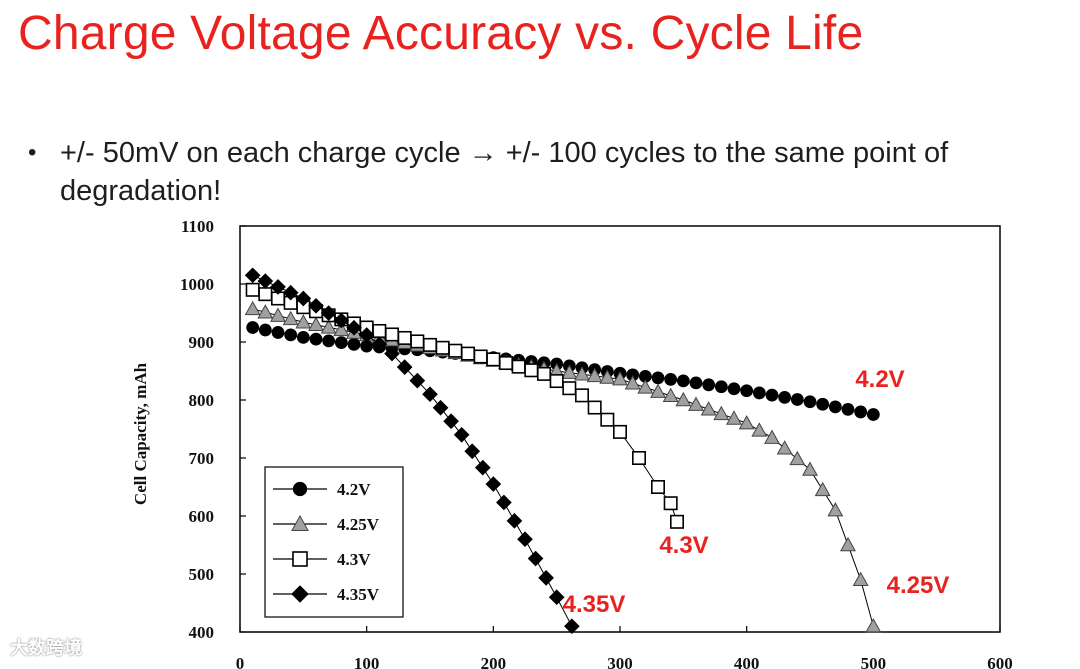 The height and width of the screenshot is (669, 1080). What do you see at coordinates (202, 342) in the screenshot?
I see `y-tick-label: 900` at bounding box center [202, 342].